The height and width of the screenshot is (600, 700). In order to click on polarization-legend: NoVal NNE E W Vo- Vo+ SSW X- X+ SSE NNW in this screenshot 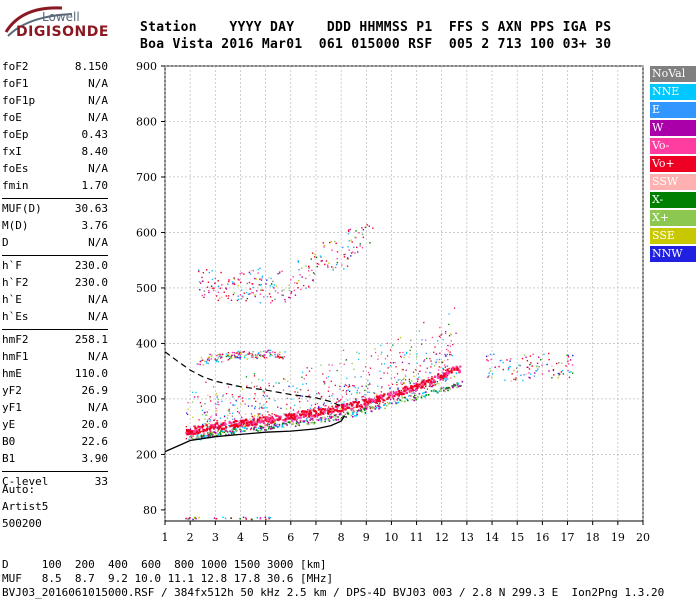, I will do `click(673, 165)`.